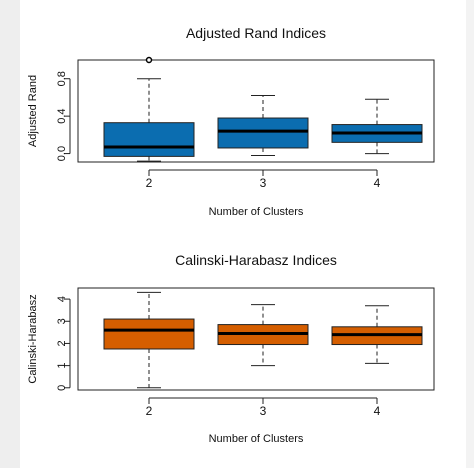 This screenshot has height=473, width=474. I want to click on scrollbar-track, so click(470, 234).